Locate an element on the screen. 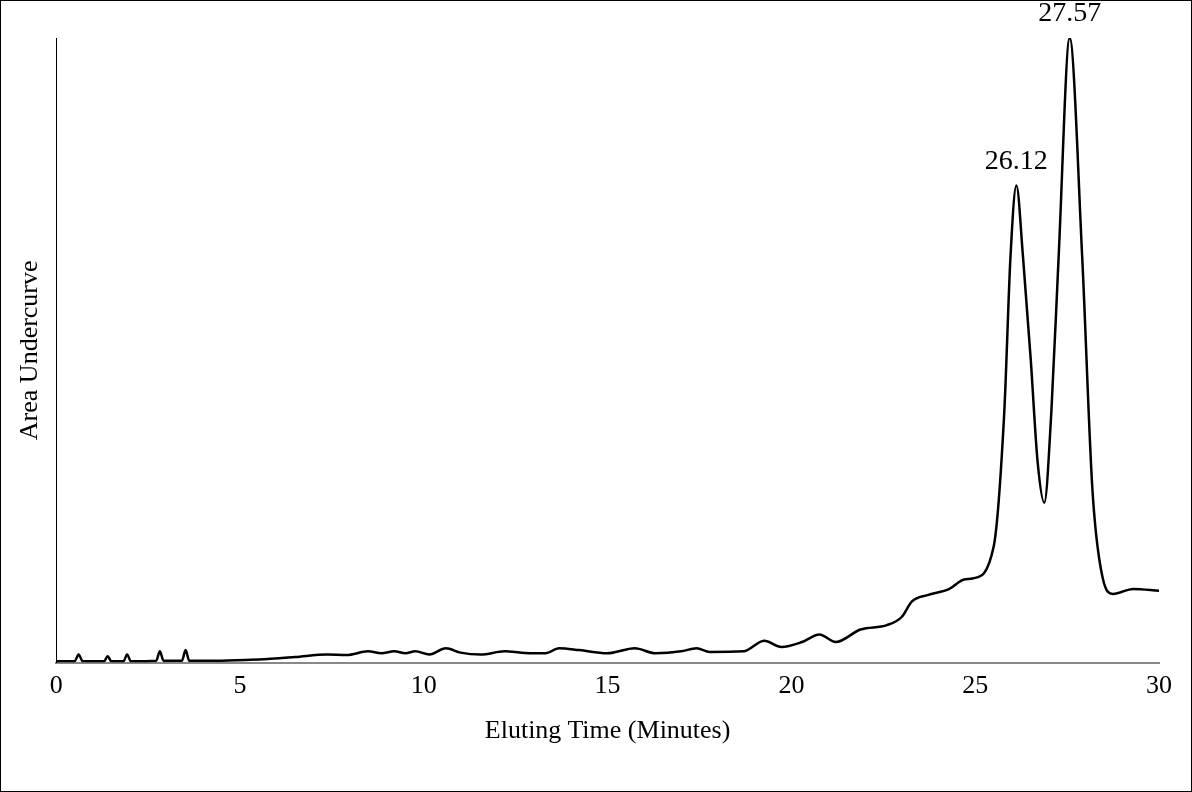  y-axis-title: Area Undercurve is located at coordinates (29, 350).